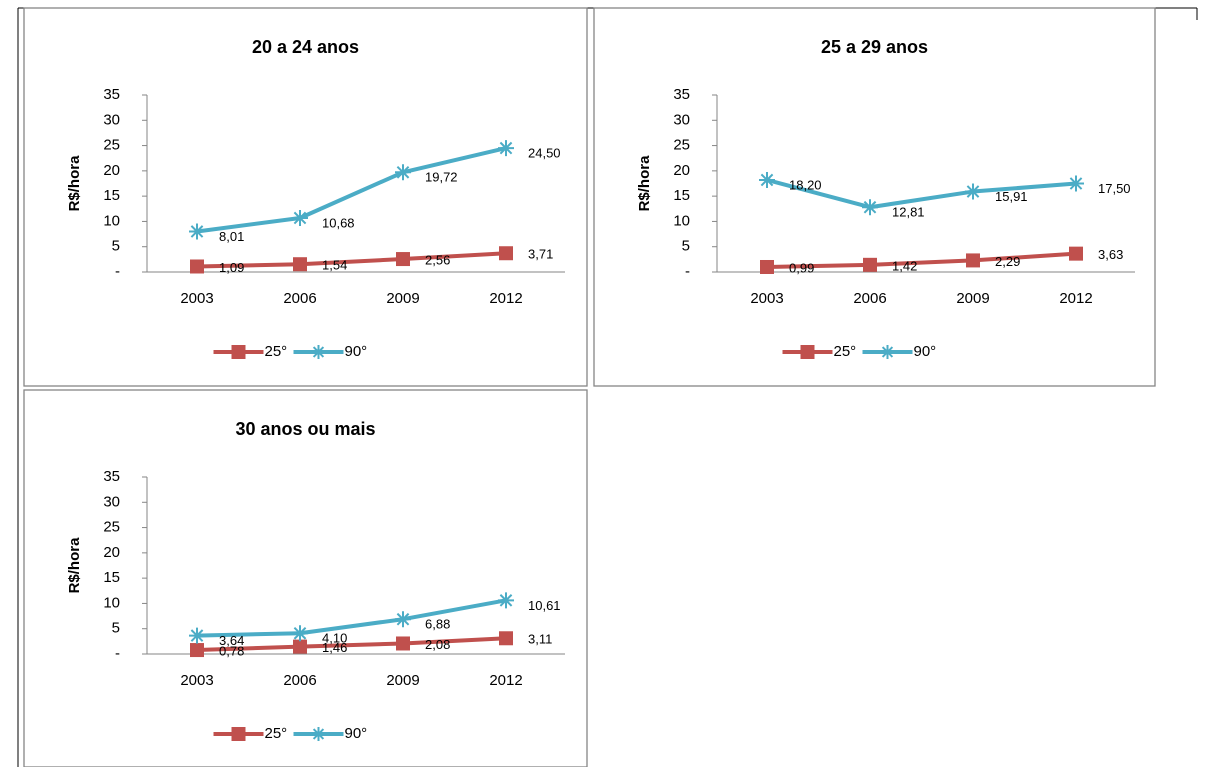 The image size is (1215, 767). Describe the element at coordinates (1110, 254) in the screenshot. I see `data-label: 3,63` at that location.